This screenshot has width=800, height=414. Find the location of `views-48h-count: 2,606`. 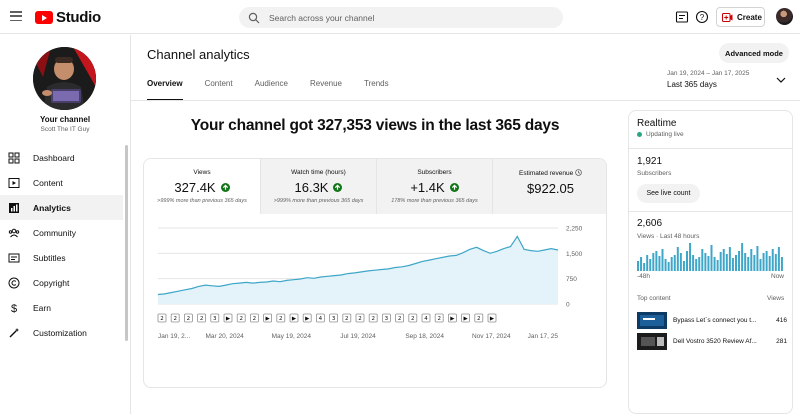

views-48h-count: 2,606 is located at coordinates (650, 223).